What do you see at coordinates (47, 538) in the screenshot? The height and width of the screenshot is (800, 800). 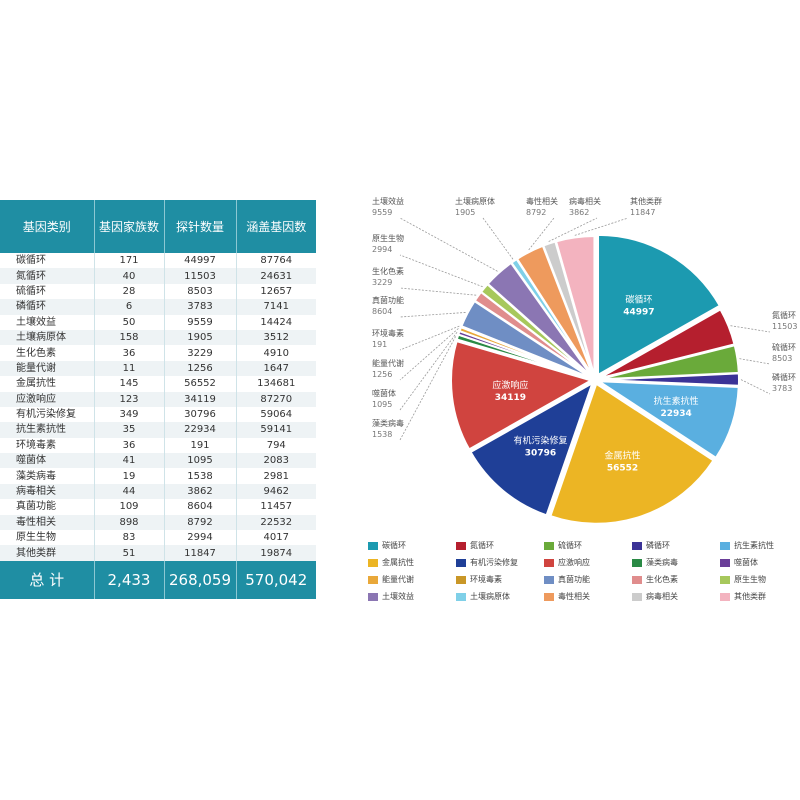 I see `category-cell: 原生生物` at bounding box center [47, 538].